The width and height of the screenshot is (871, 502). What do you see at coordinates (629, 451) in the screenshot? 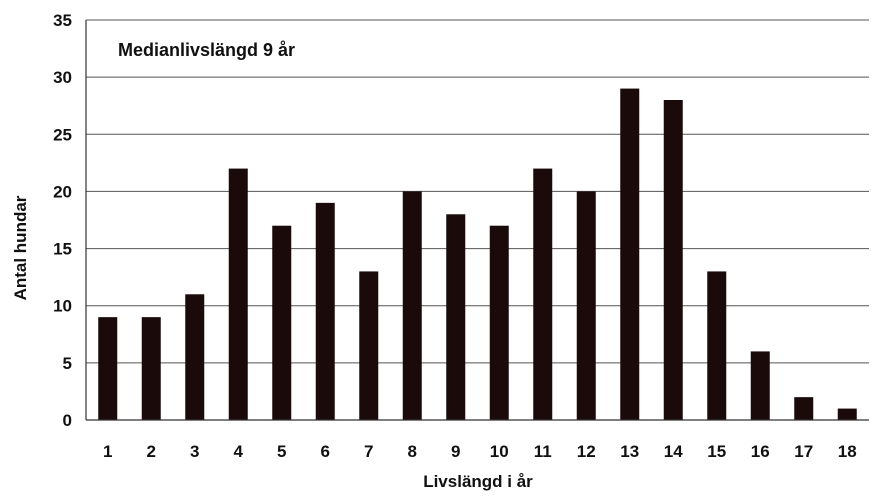
I see `x-tick-label: 13` at bounding box center [629, 451].